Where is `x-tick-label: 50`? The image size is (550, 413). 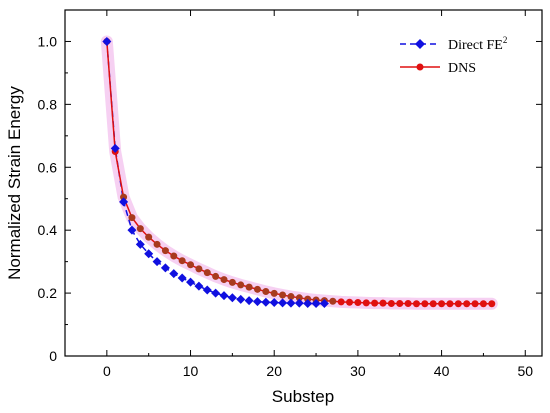
x-tick-label: 50 is located at coordinates (525, 371).